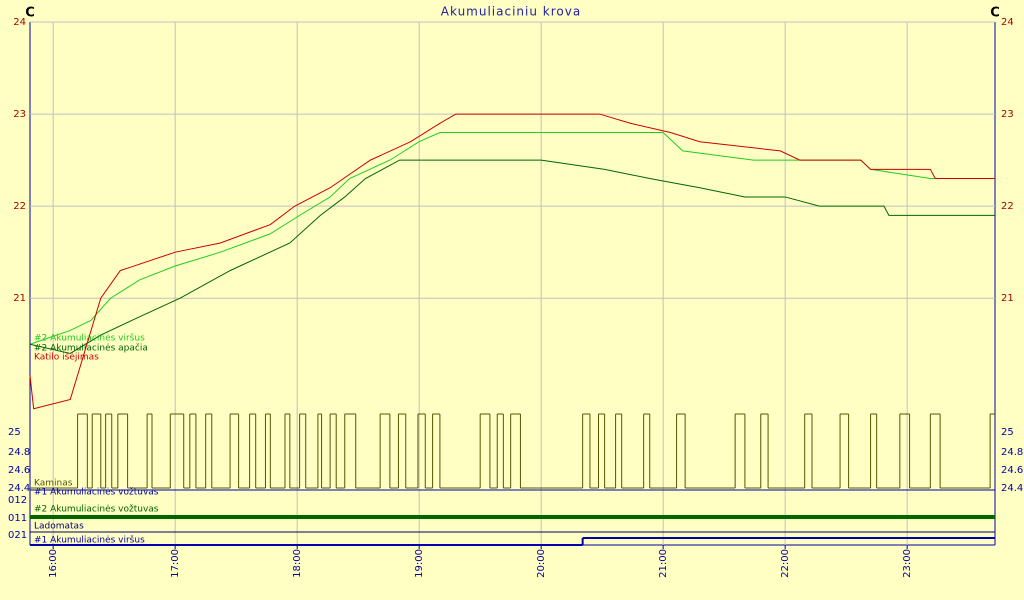  Describe the element at coordinates (1007, 298) in the screenshot. I see `y-tick-label-right: 21` at that location.